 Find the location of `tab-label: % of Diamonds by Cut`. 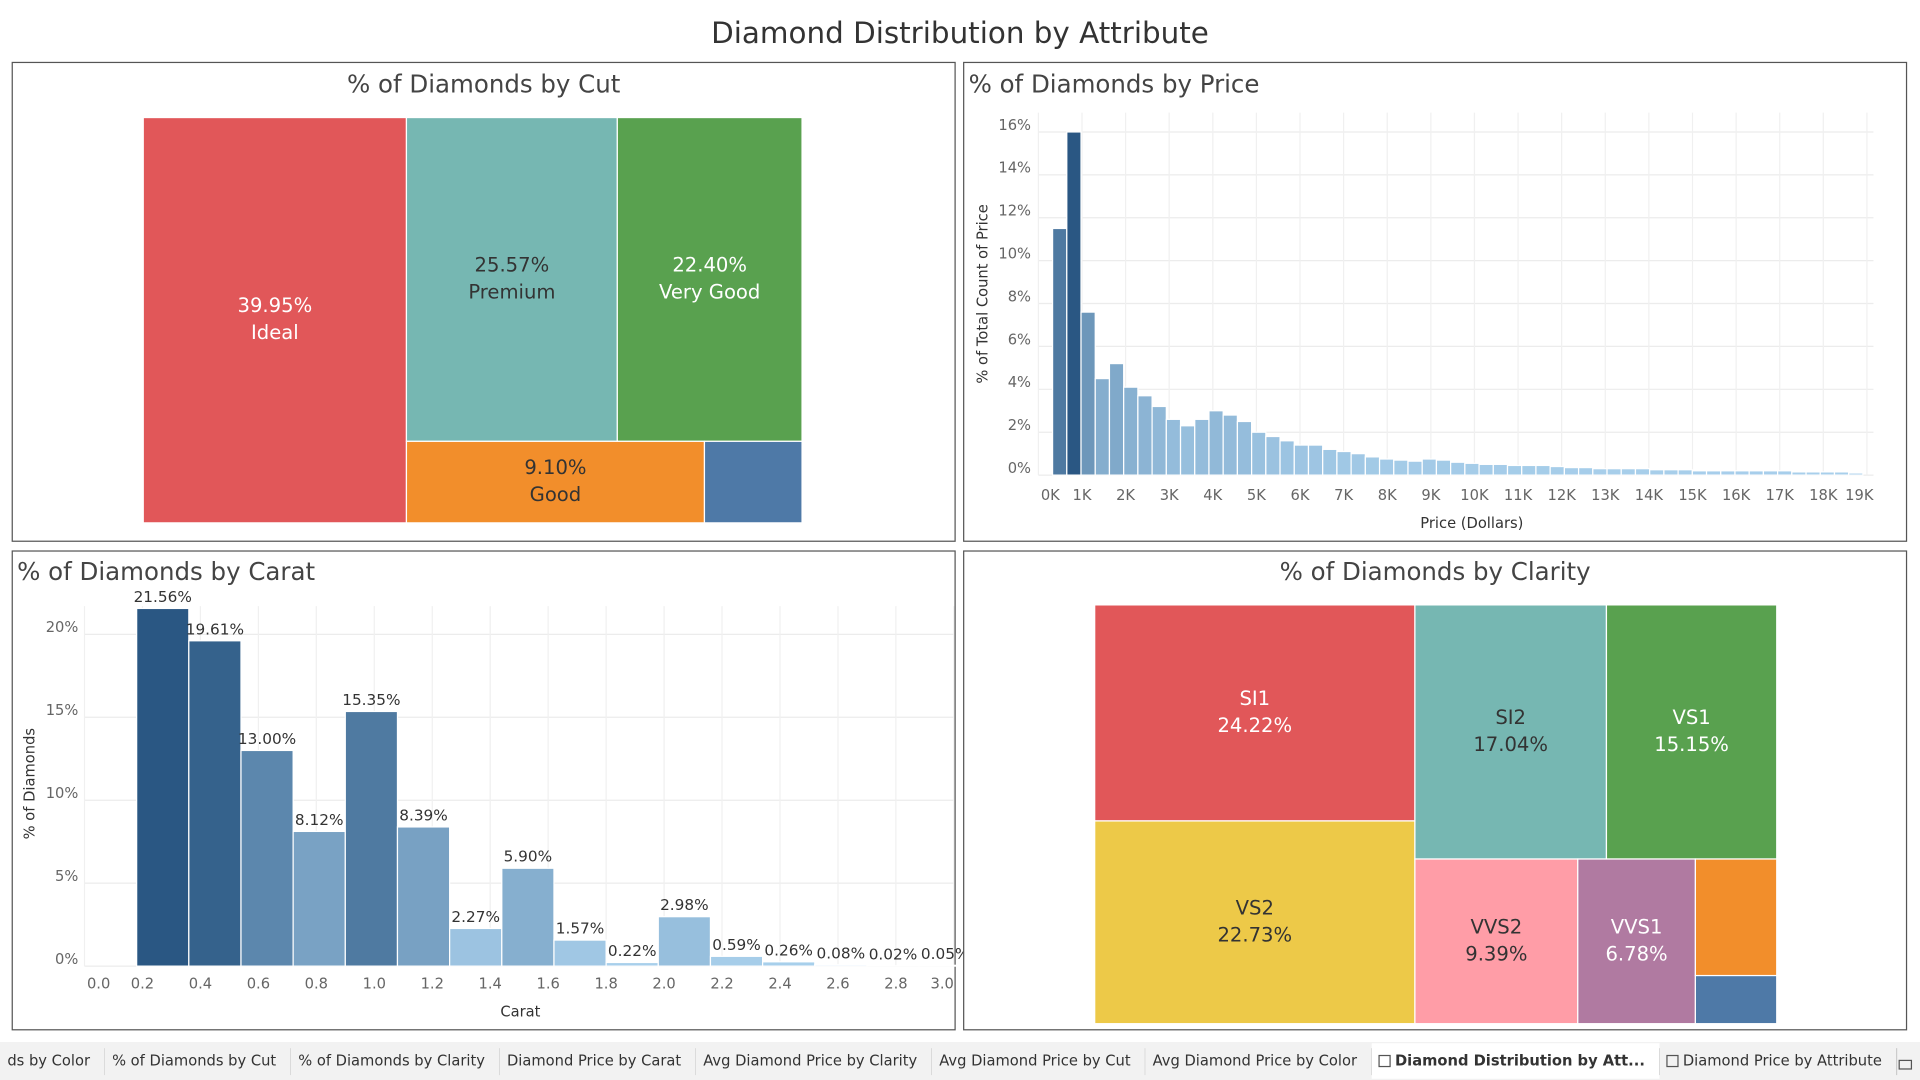

tab-label: % of Diamonds by Cut is located at coordinates (194, 1061).